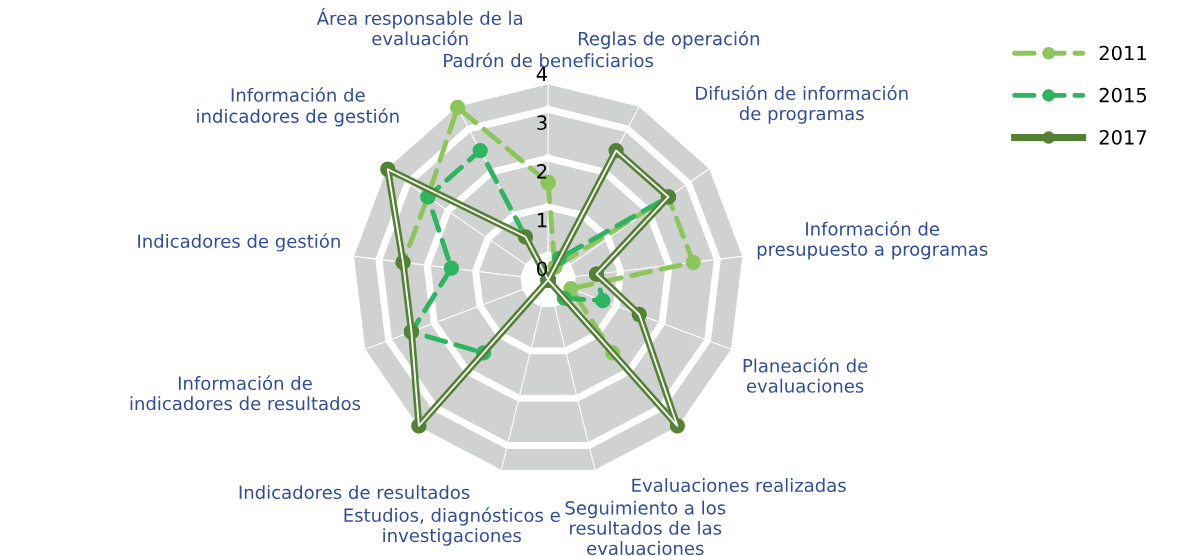 Image resolution: width=1189 pixels, height=556 pixels. I want to click on y-tick-label: 3, so click(542, 123).